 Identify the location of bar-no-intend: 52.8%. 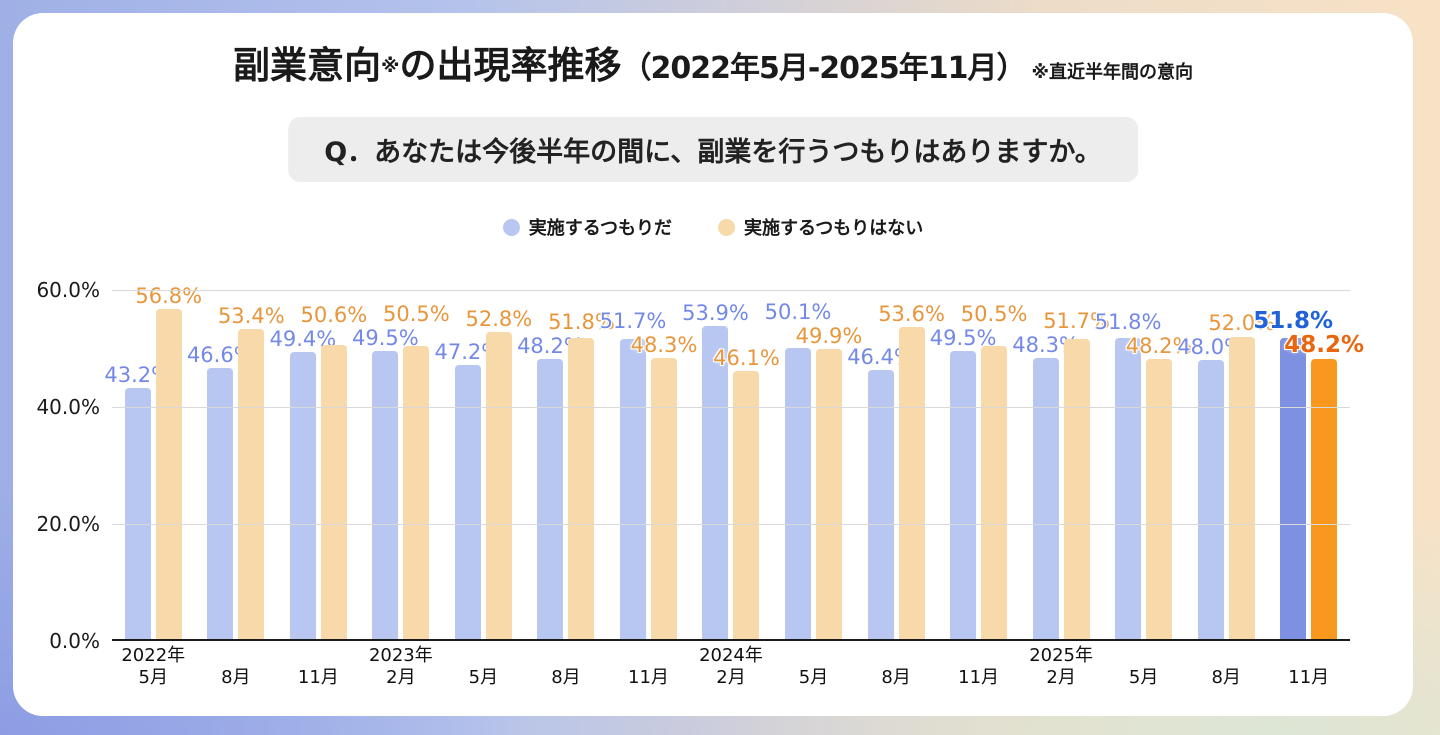
(499, 474).